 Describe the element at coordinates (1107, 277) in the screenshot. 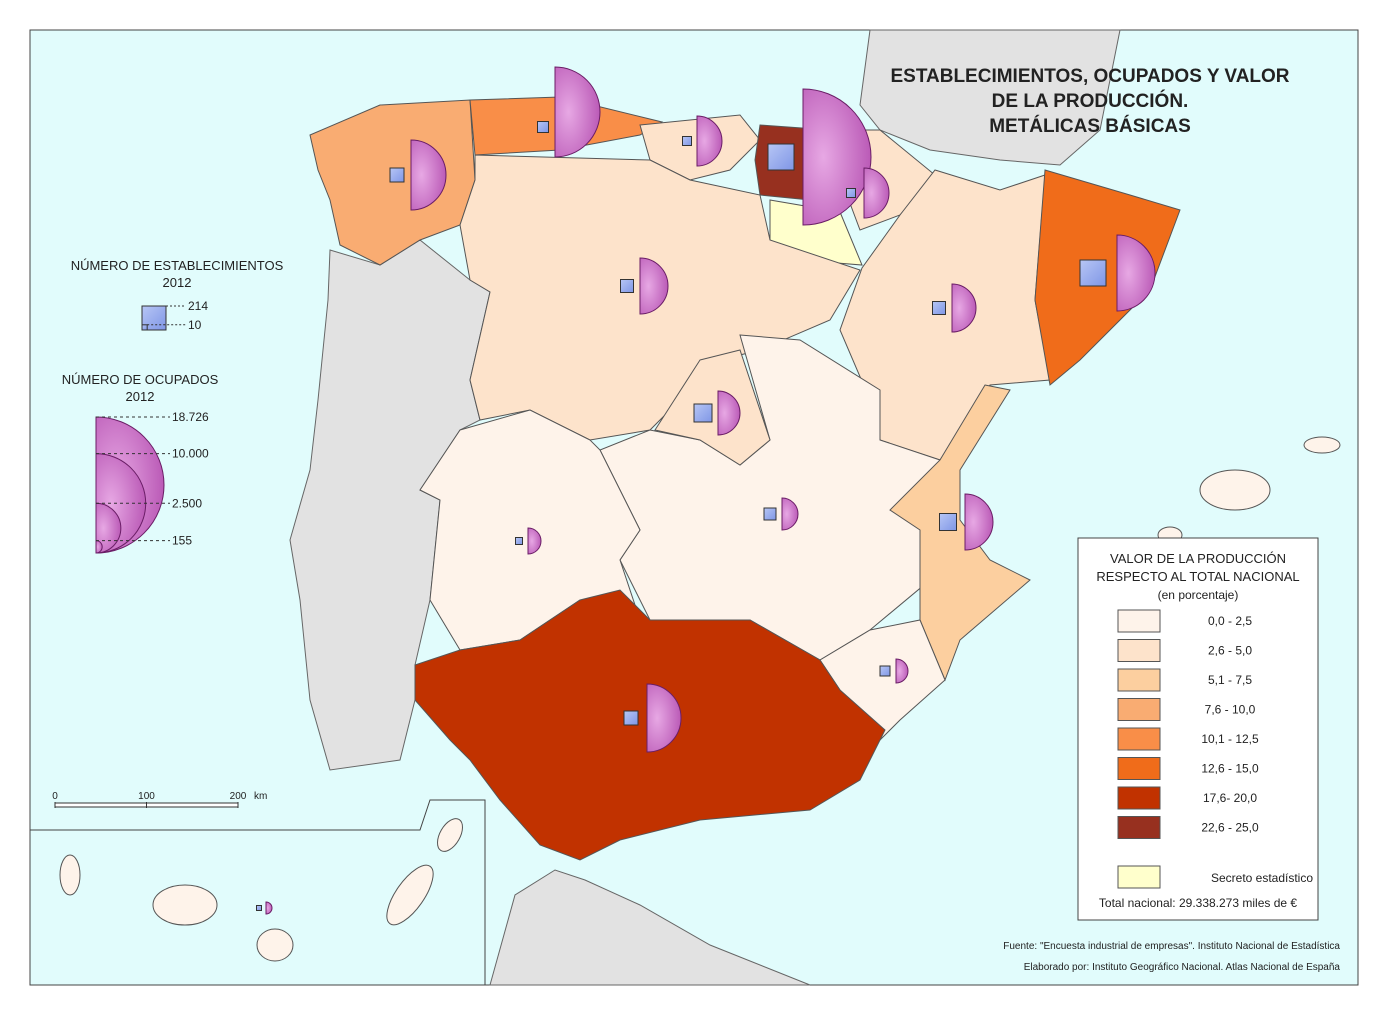

I see `cataluna` at that location.